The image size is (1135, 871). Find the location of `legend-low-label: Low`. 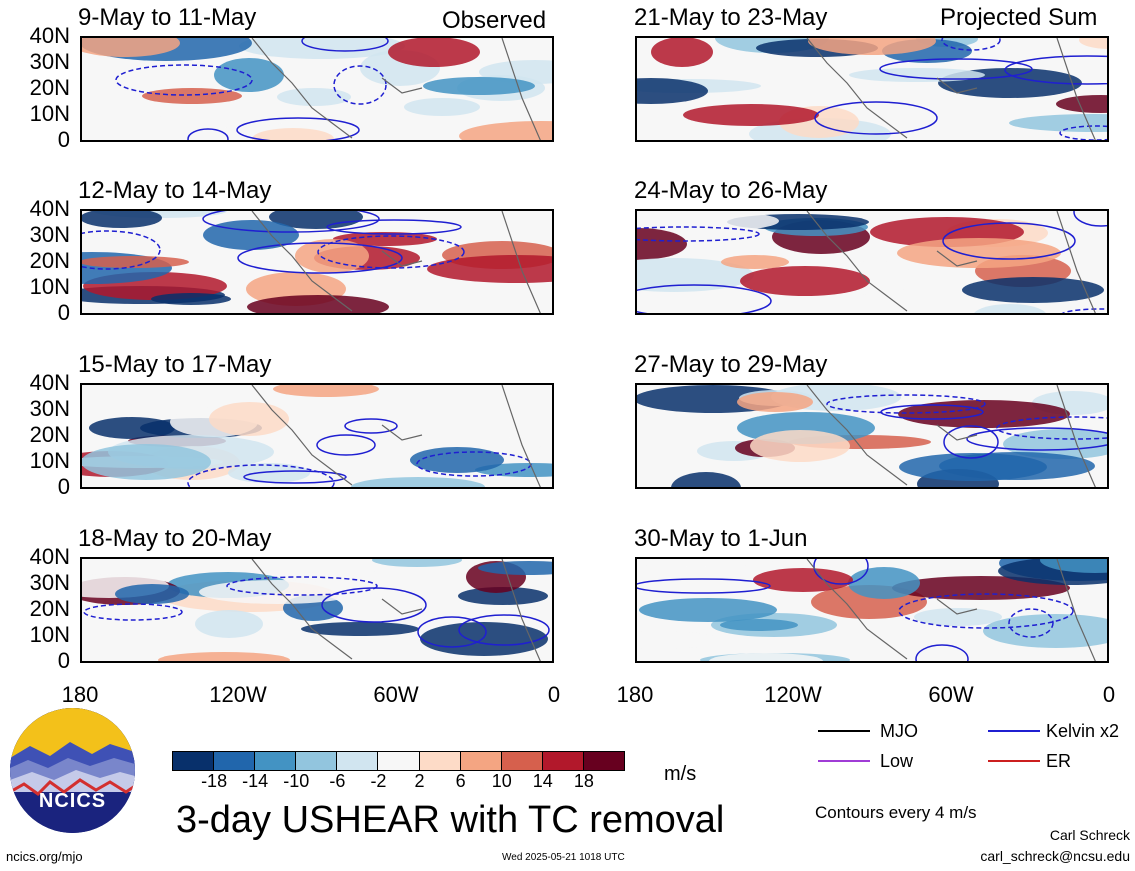

legend-low-label: Low is located at coordinates (897, 761).